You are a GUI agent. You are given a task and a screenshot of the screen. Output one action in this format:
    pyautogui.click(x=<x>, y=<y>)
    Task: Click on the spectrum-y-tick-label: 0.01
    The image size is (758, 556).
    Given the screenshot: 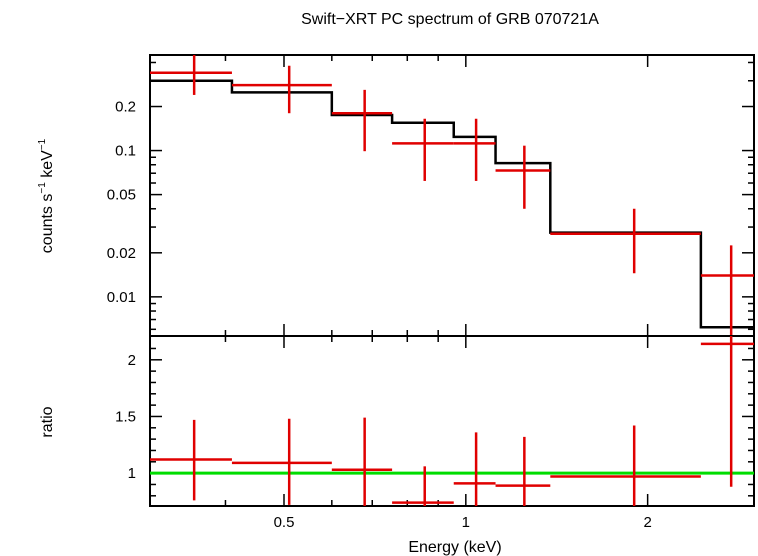 What is the action you would take?
    pyautogui.click(x=121, y=297)
    